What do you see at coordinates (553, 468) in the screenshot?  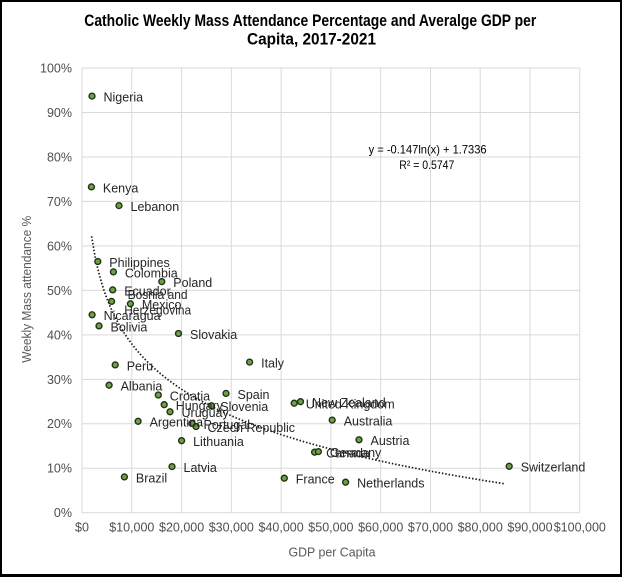 I see `svg-text: Switzerland` at bounding box center [553, 468].